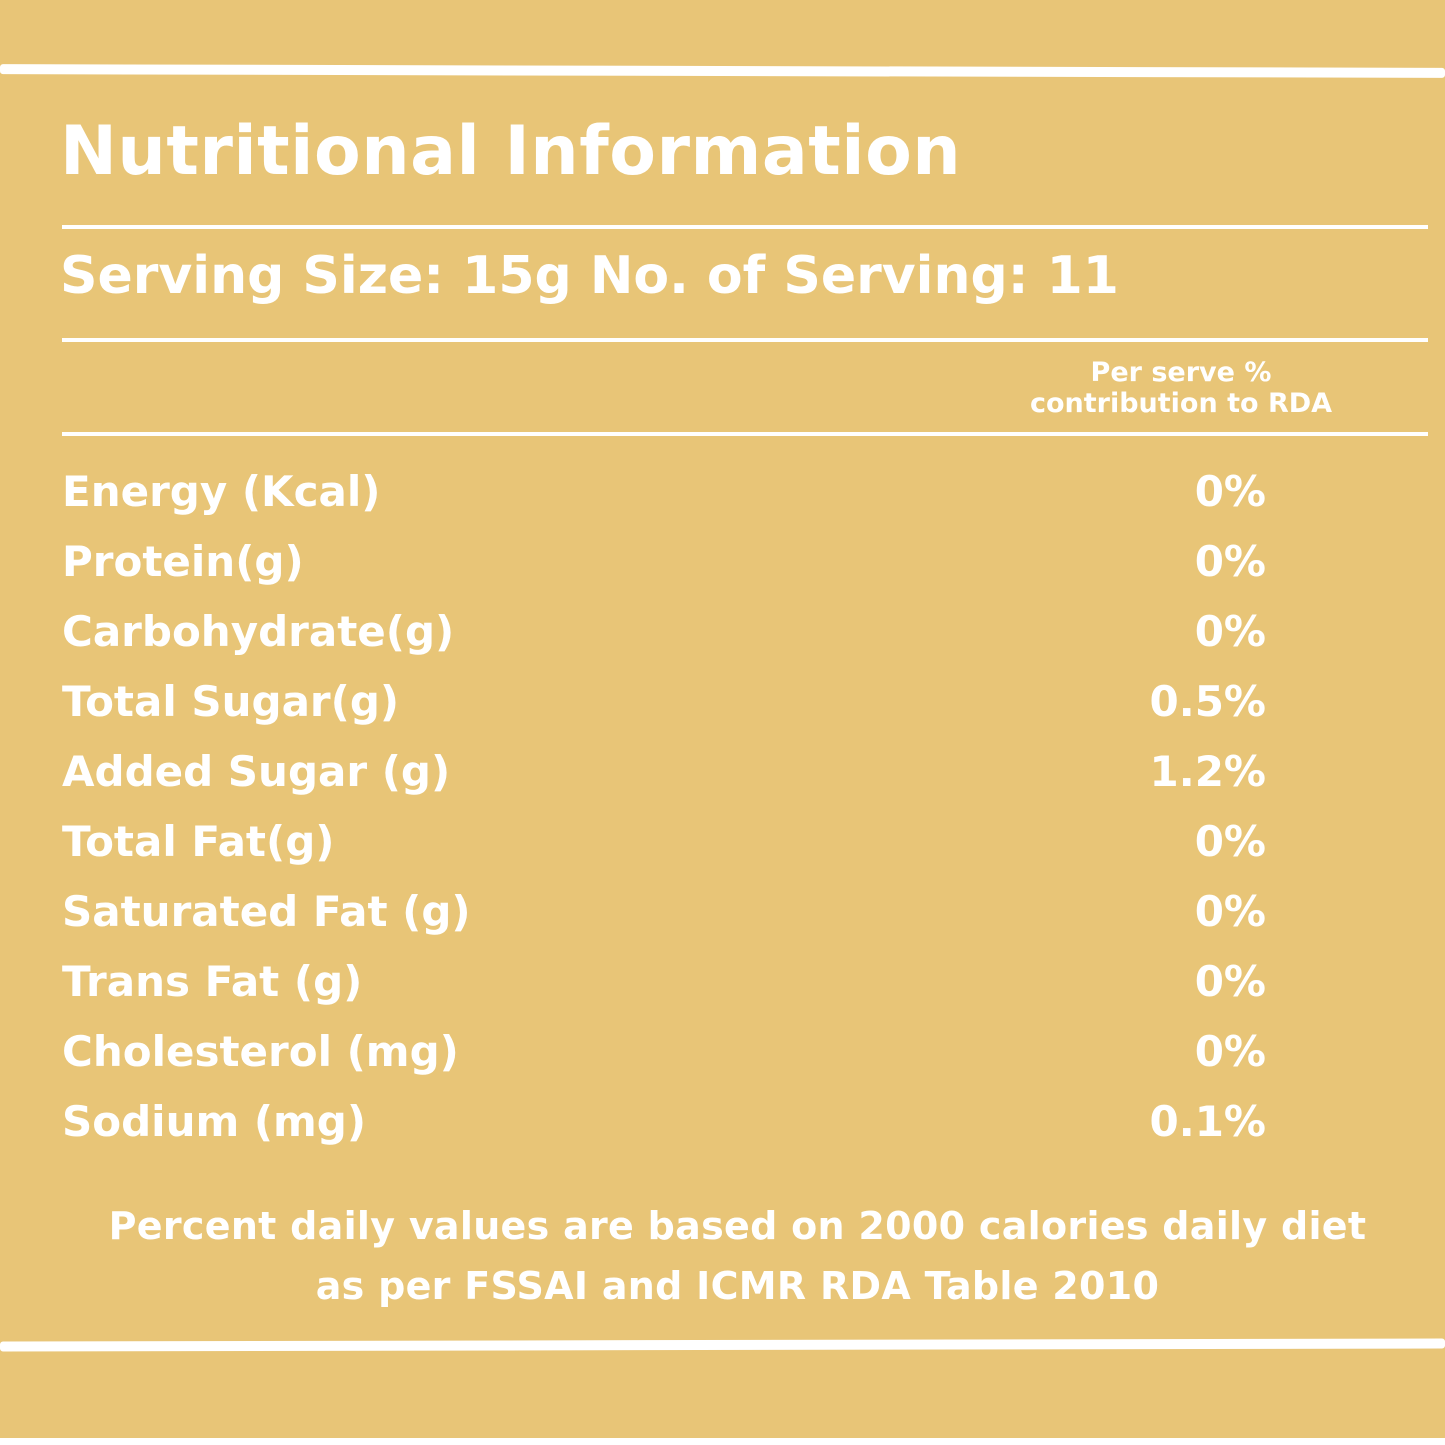  What do you see at coordinates (737, 1286) in the screenshot?
I see `footnote-line: as per FSSAI and ICMR RDA Table 2010` at bounding box center [737, 1286].